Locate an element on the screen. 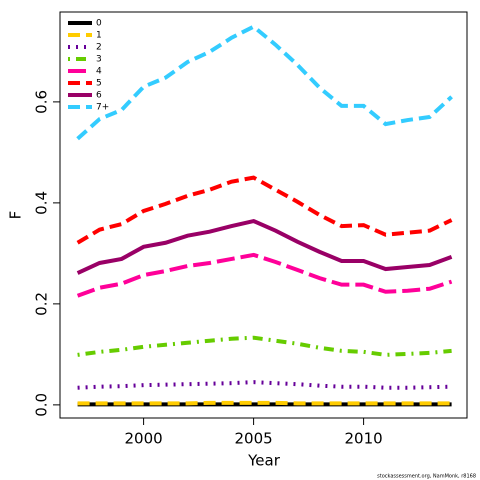 This screenshot has width=480, height=480. legend-label: 1 is located at coordinates (99, 36).